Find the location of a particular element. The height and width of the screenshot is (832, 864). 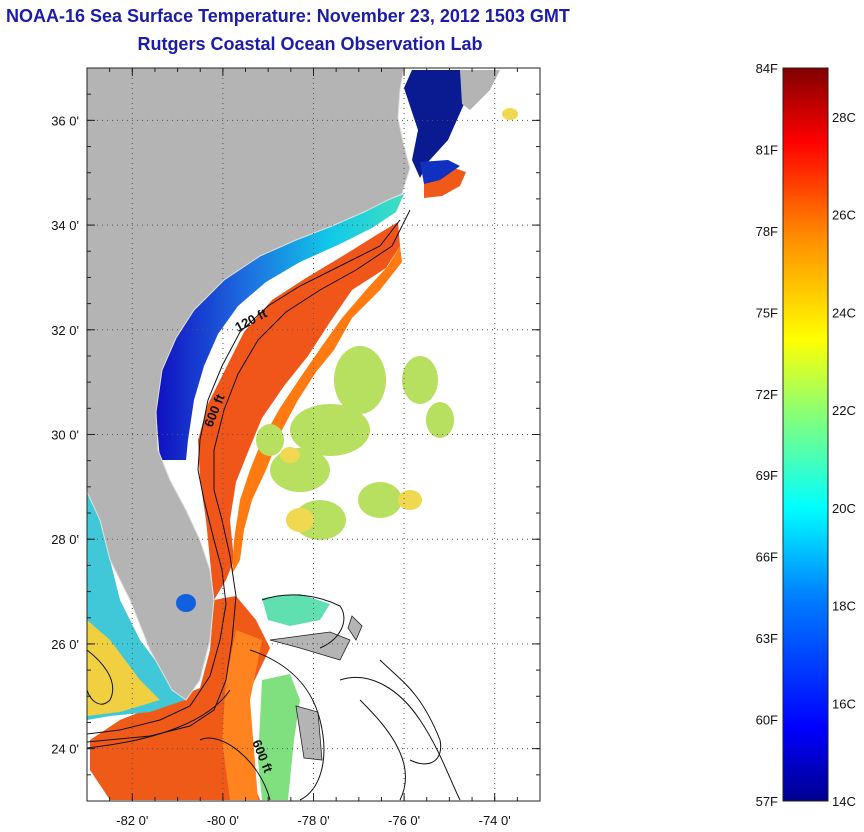

colorbar-fahrenheit-labels: 84F 81F 78F 75F 72F 69F 66F 63F 60F 57F is located at coordinates (767, 435).